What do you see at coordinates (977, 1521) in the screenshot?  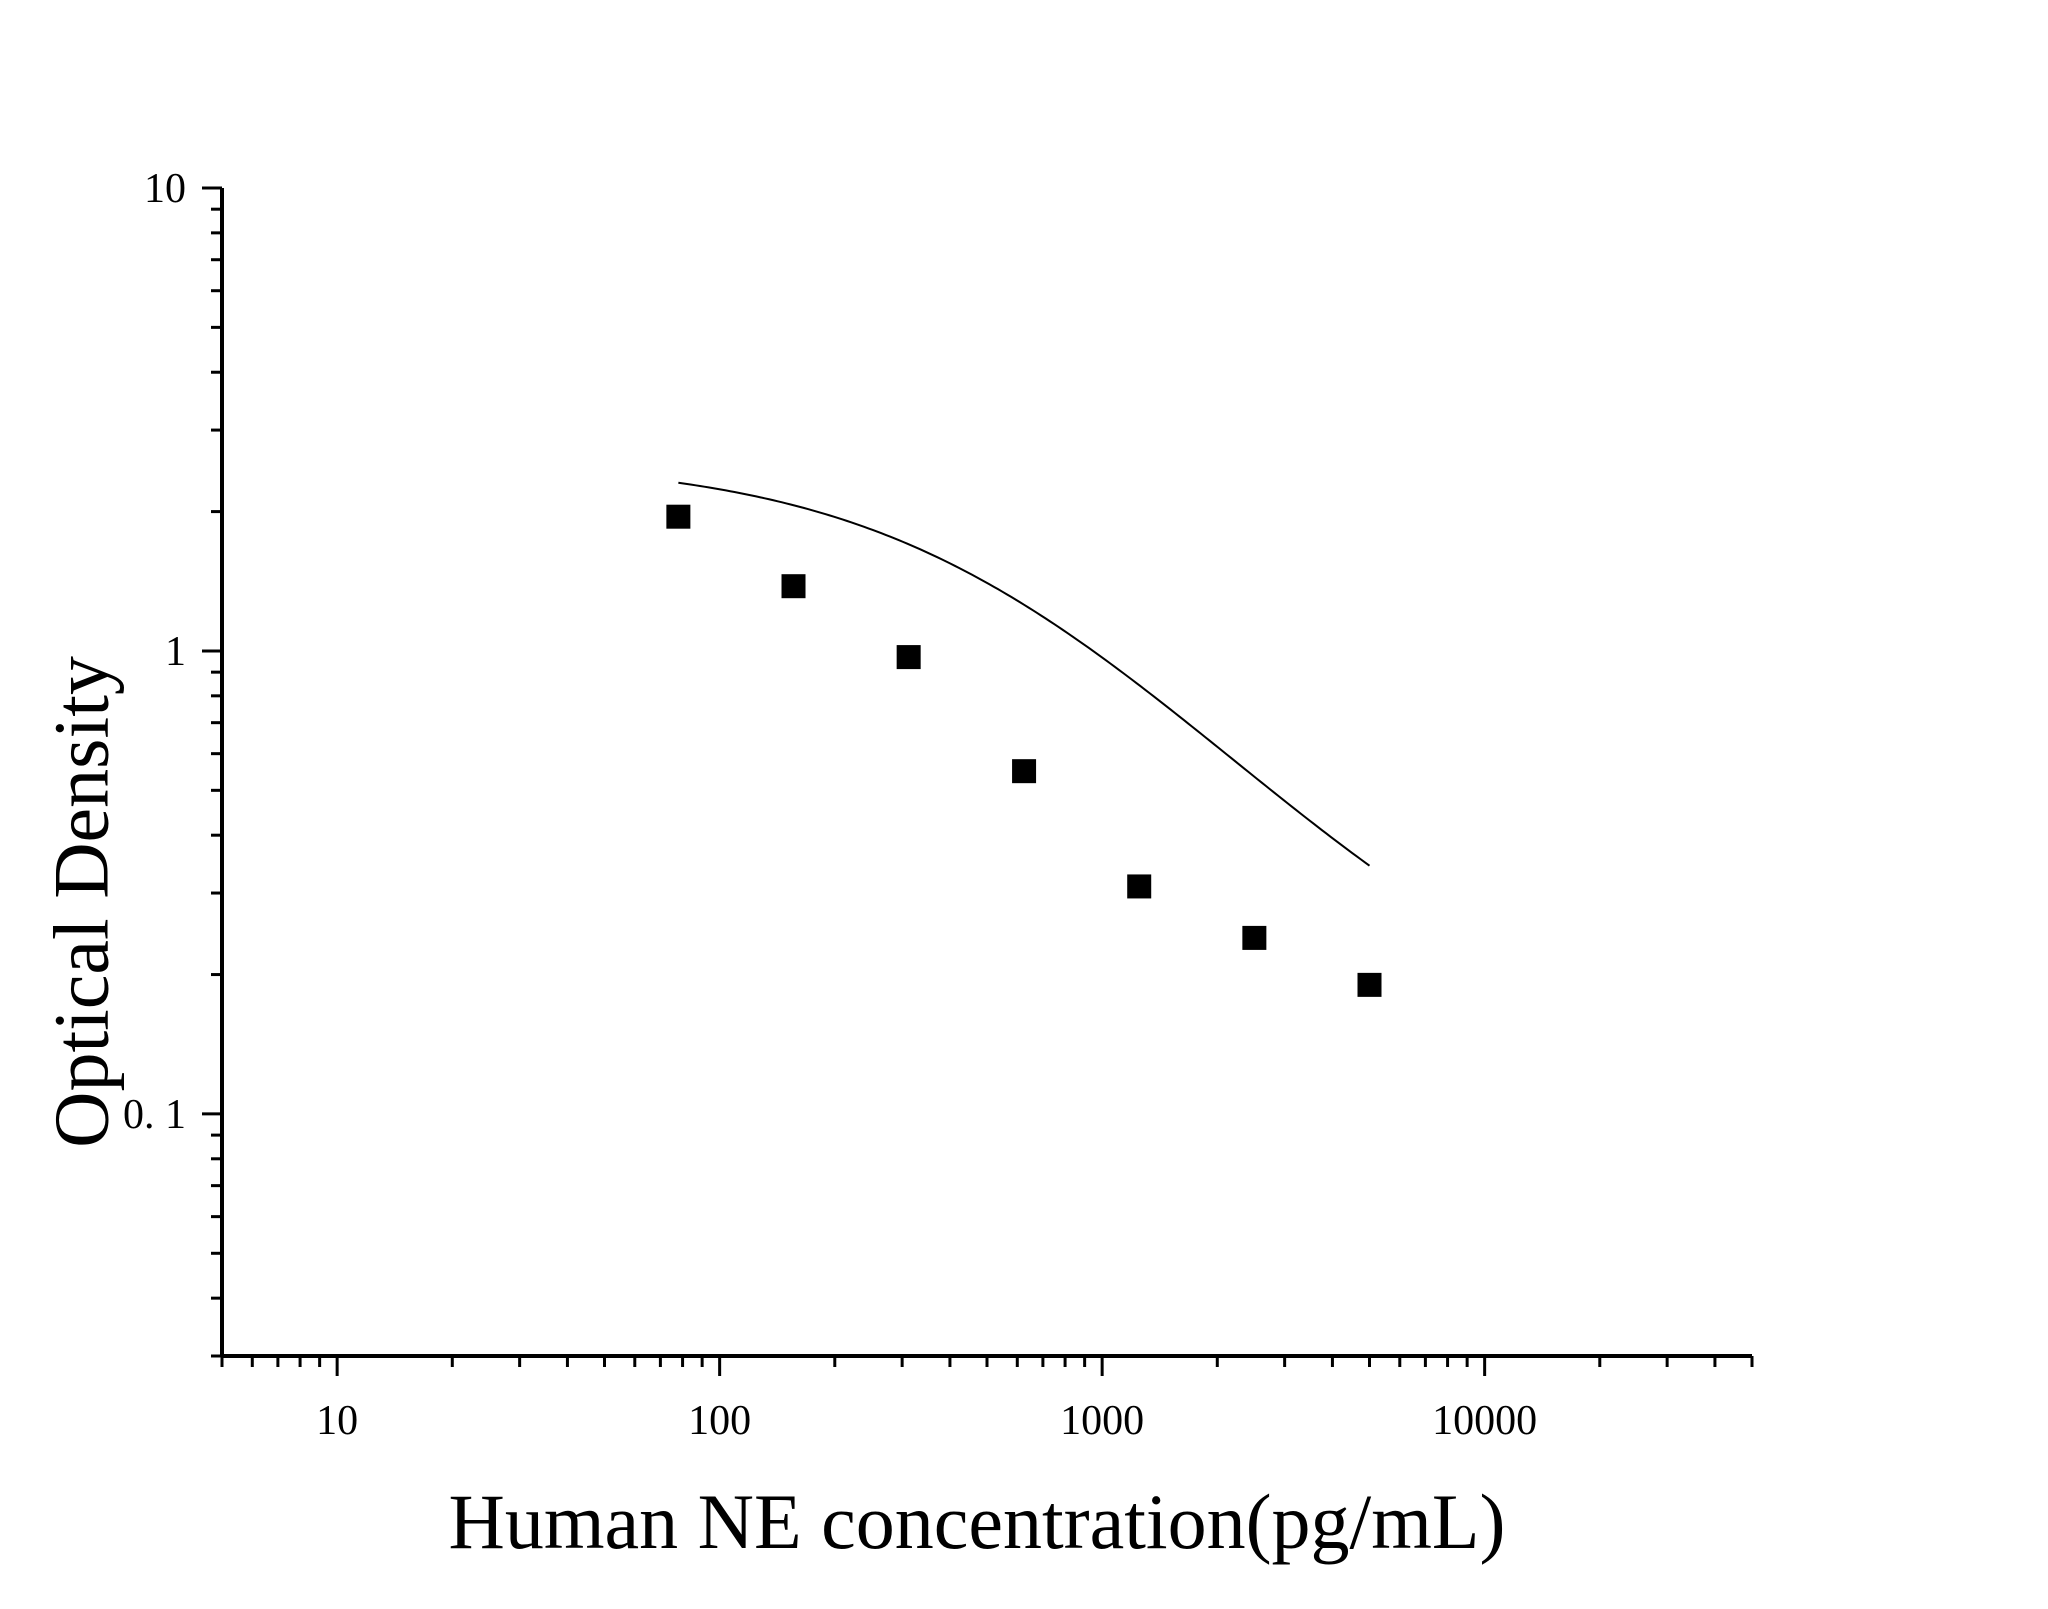 I see `x-axis-title: Human NE concentration(pg/mL)` at bounding box center [977, 1521].